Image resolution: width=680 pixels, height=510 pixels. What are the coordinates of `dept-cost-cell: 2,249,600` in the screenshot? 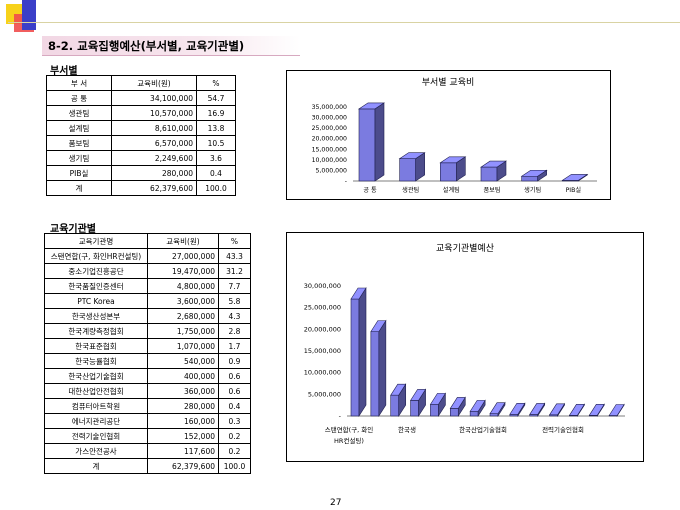 It's located at (154, 158).